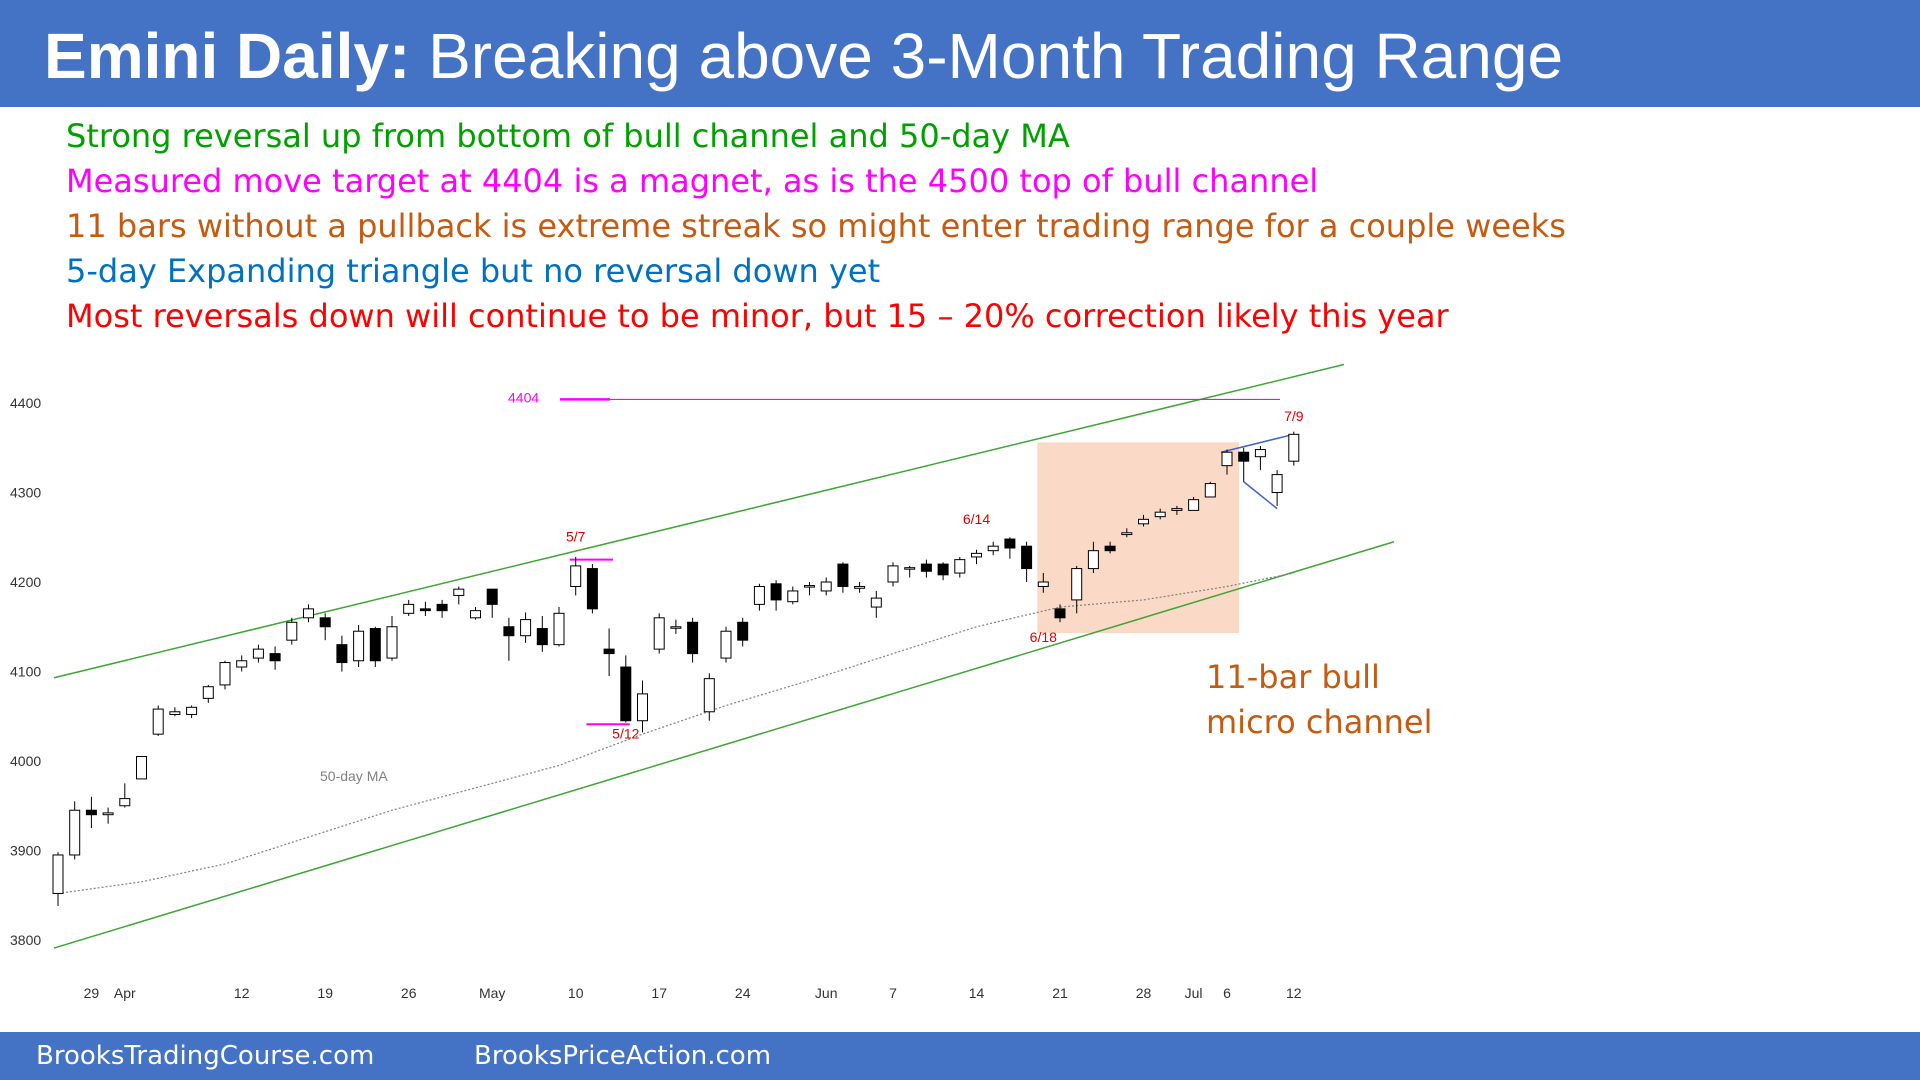 The image size is (1920, 1080). What do you see at coordinates (623, 1056) in the screenshot?
I see `footer-right-link: BrooksPriceAction.com` at bounding box center [623, 1056].